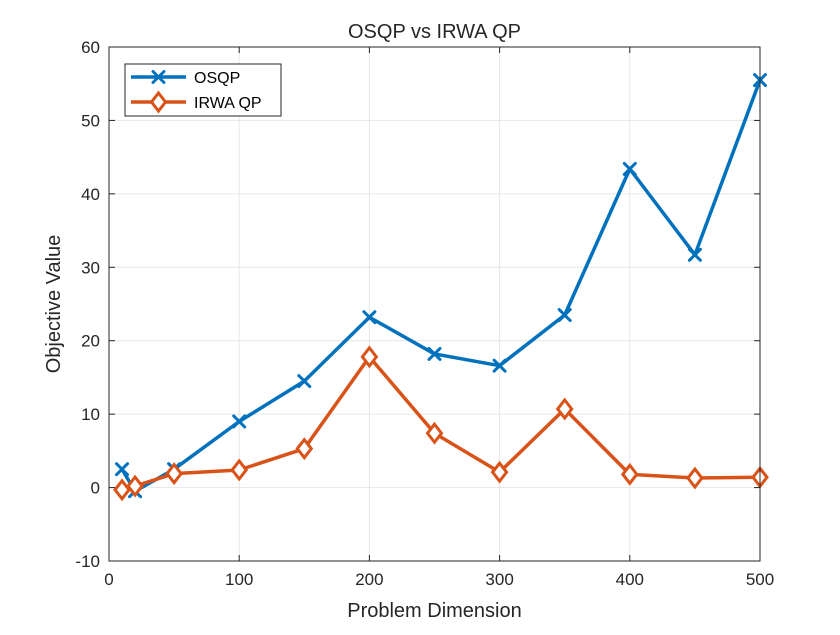  Describe the element at coordinates (439, 579) in the screenshot. I see `x-tick-labels: 0 100 200 300 400 500` at that location.